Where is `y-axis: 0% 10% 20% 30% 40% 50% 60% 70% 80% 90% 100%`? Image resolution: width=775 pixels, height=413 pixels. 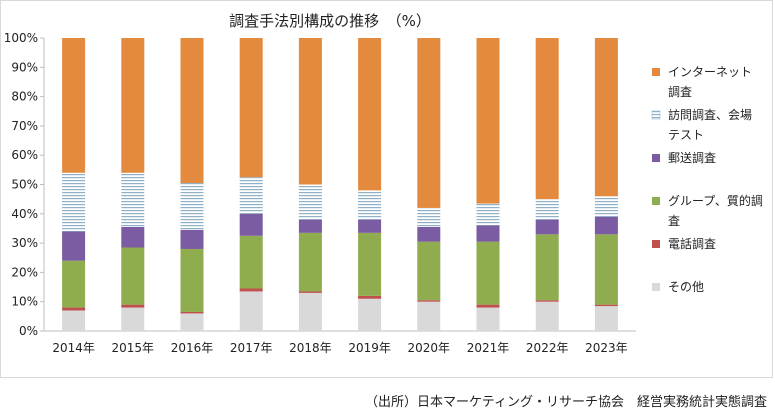 y-axis: 0% 10% 20% 30% 40% 50% 60% 70% 80% 90% 100% is located at coordinates (24, 184).